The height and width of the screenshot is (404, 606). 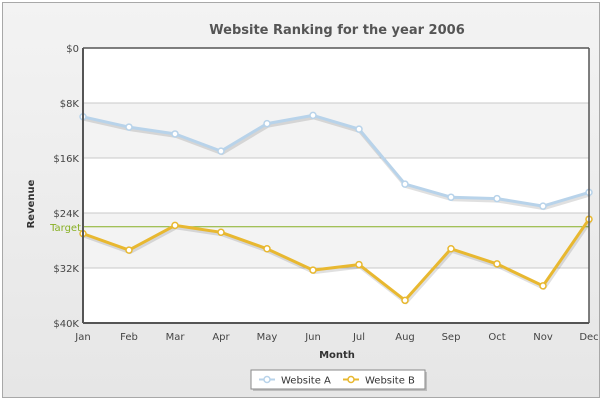 I want to click on y-tick-label: $24K, so click(x=66, y=214).